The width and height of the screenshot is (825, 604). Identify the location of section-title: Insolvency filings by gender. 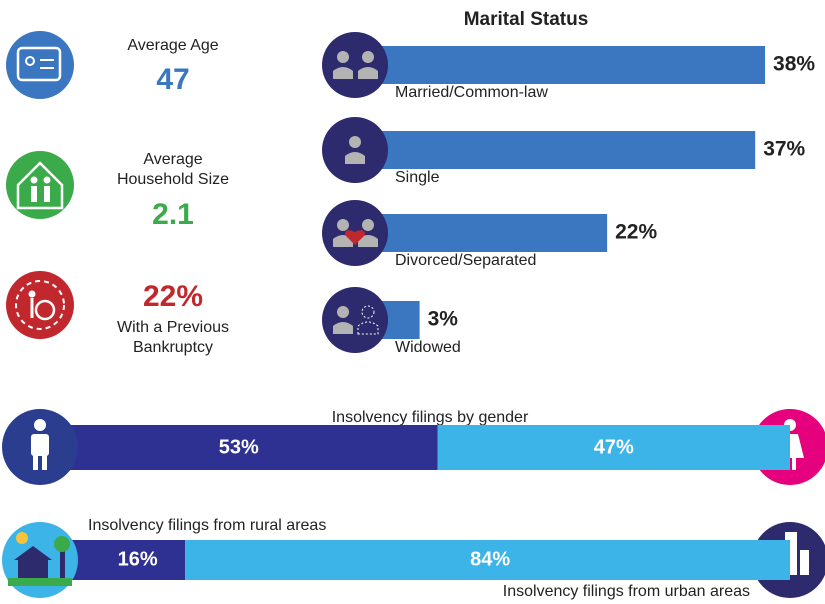
(430, 417).